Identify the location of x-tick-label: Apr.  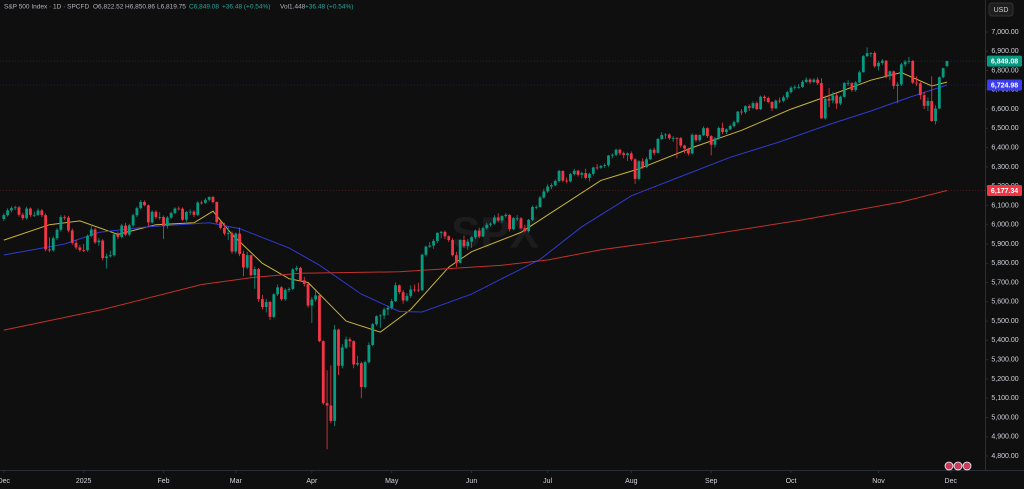
(312, 481).